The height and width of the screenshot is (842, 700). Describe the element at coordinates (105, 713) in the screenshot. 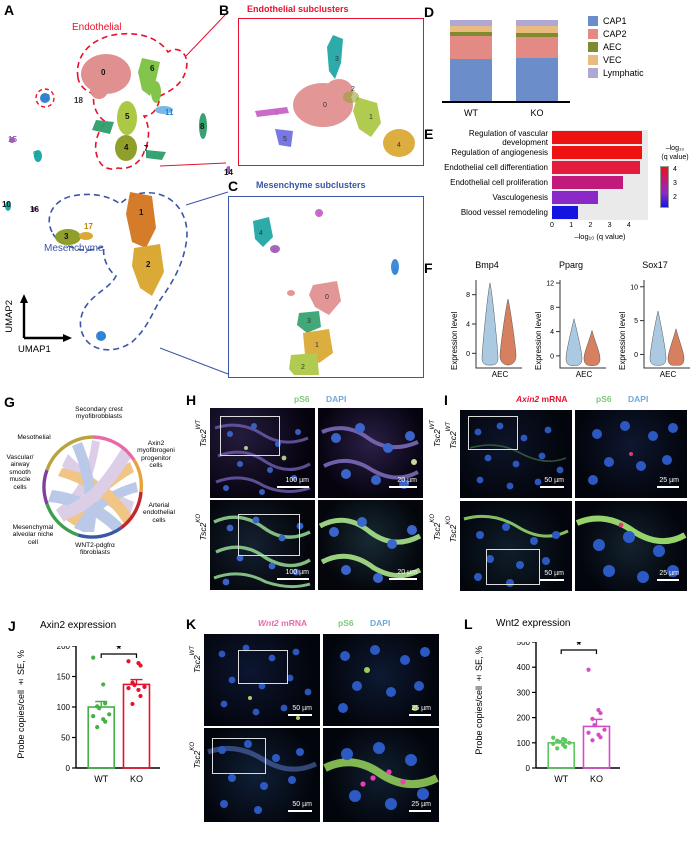

I see `panel-j-chart: 0 50 100 150 200 WT KO *` at that location.